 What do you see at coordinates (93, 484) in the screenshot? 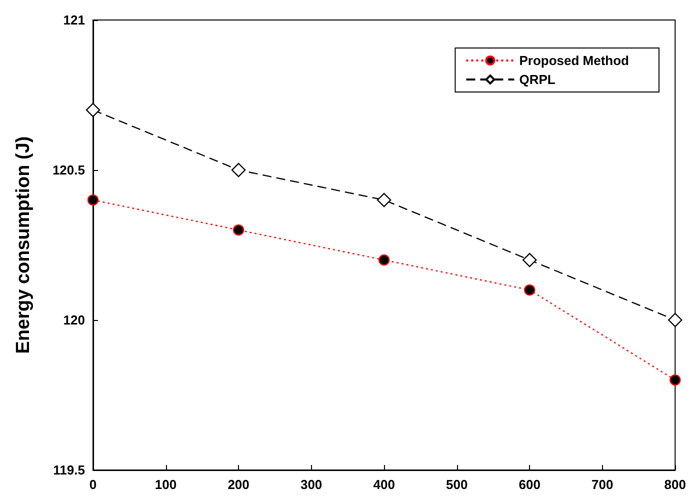
I see `x-tick-label: 0` at bounding box center [93, 484].